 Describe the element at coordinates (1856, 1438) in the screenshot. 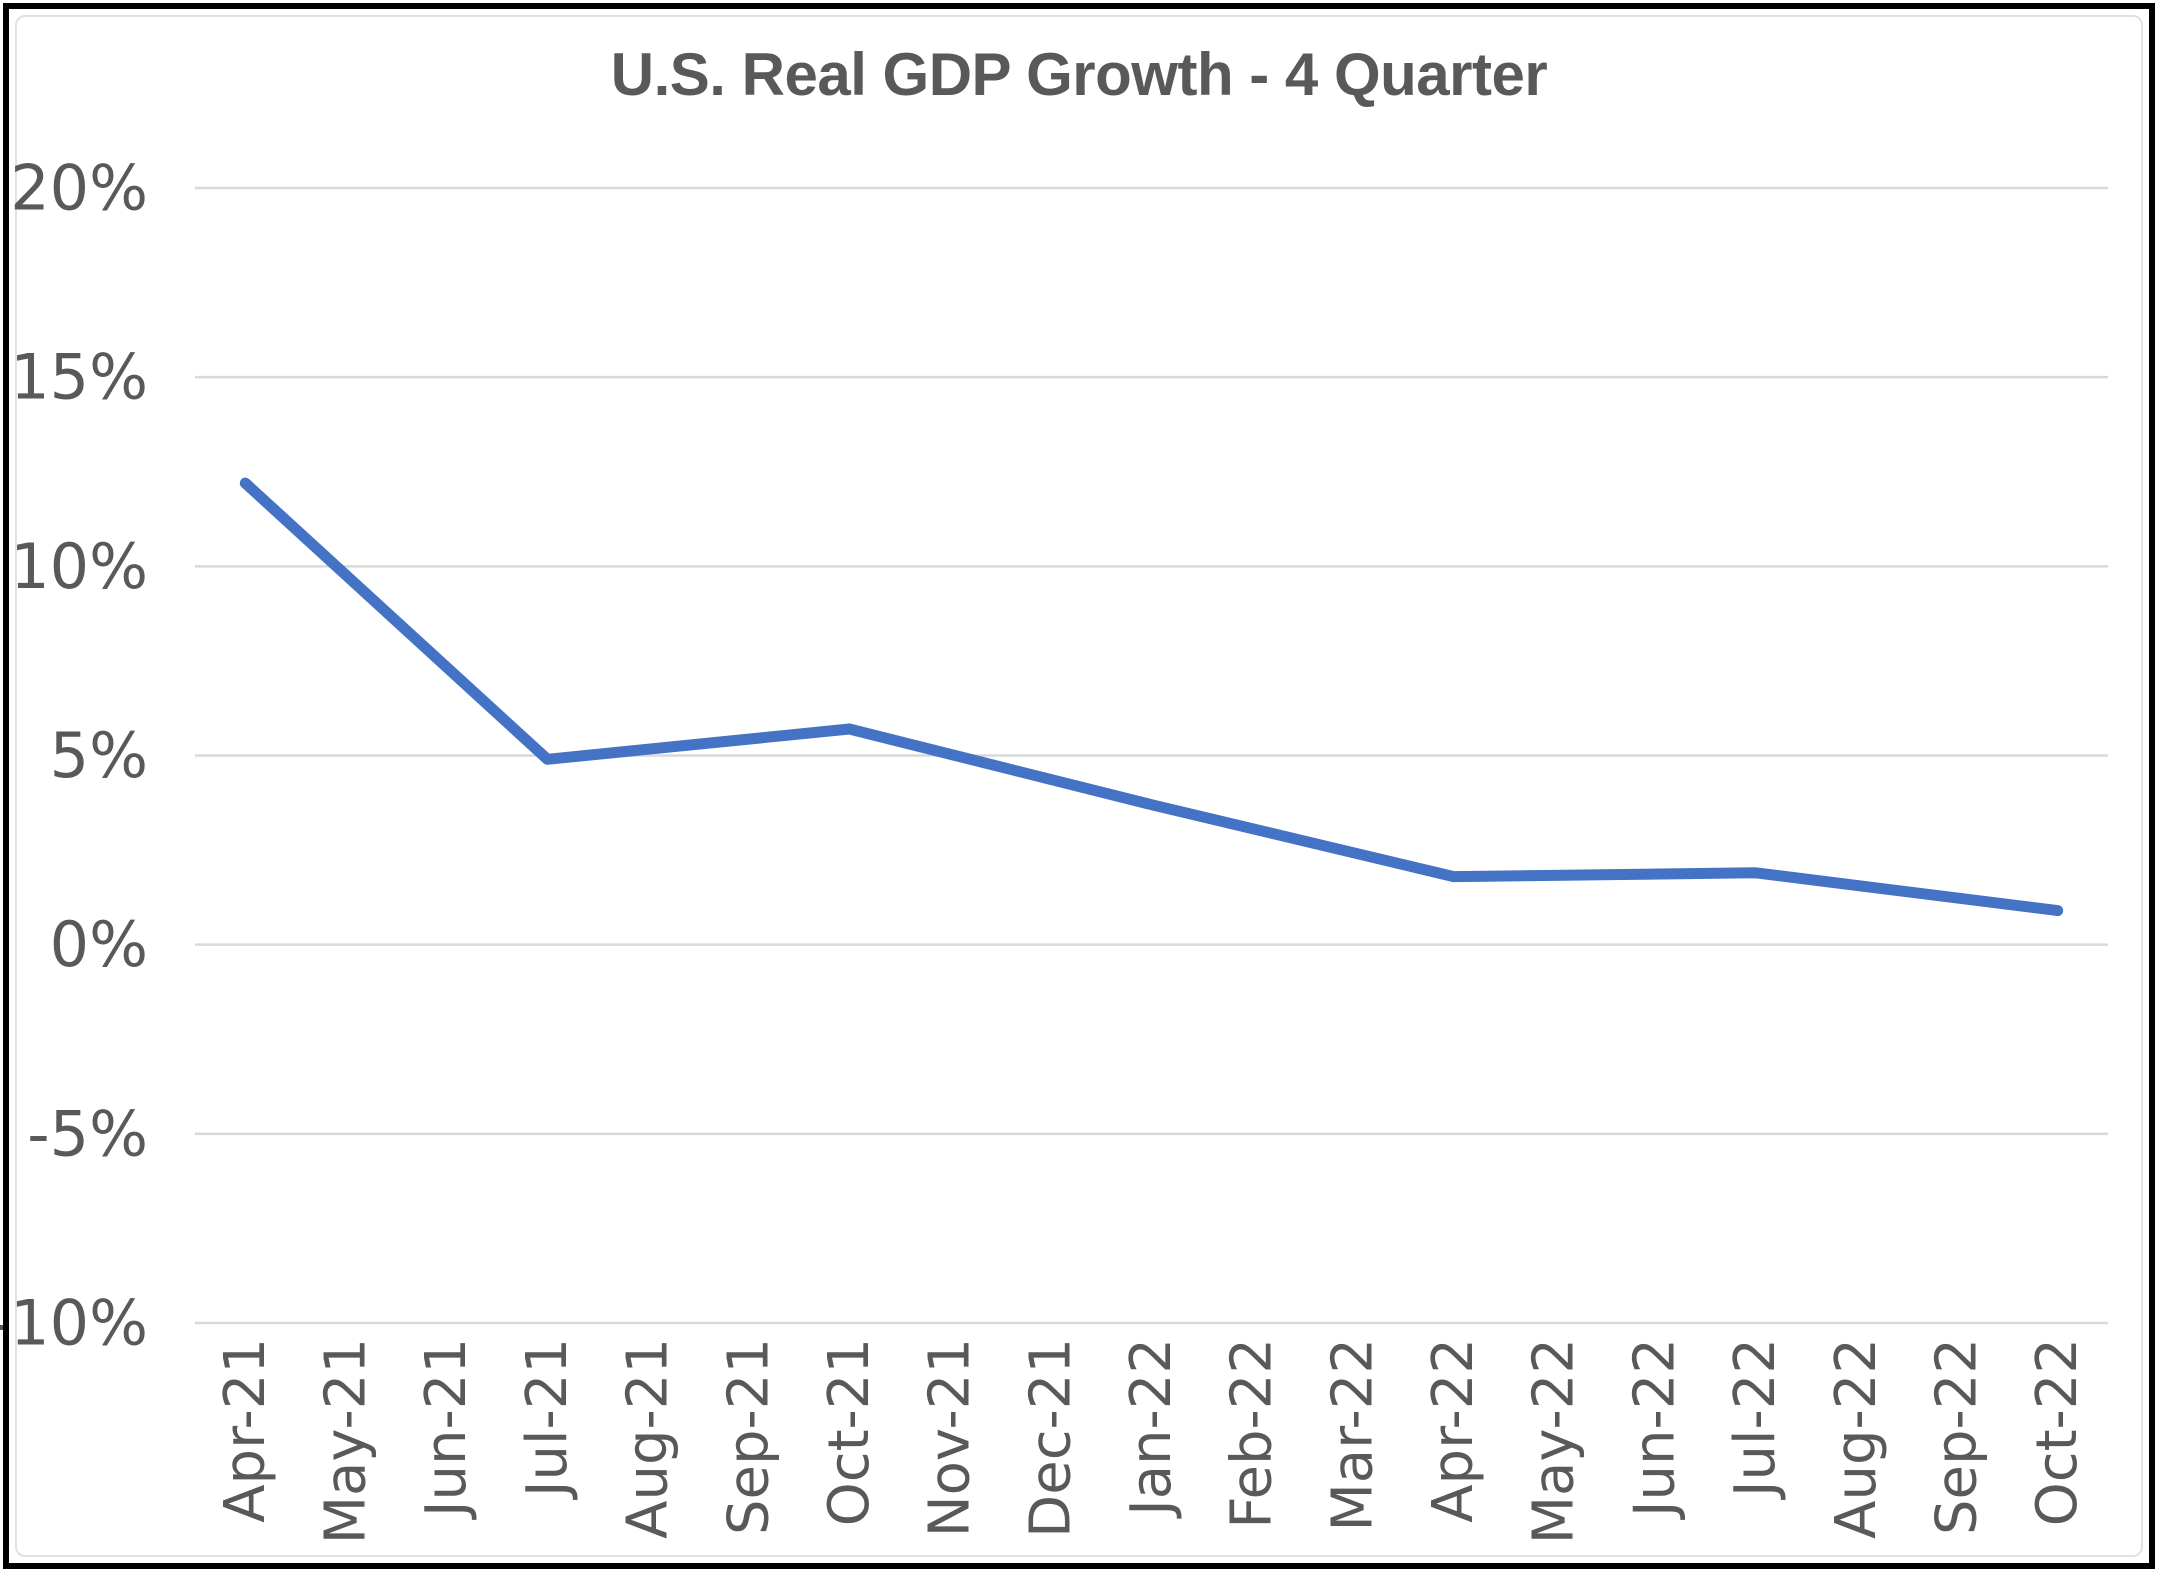

I see `x-axis-tick-label: Aug-22` at that location.